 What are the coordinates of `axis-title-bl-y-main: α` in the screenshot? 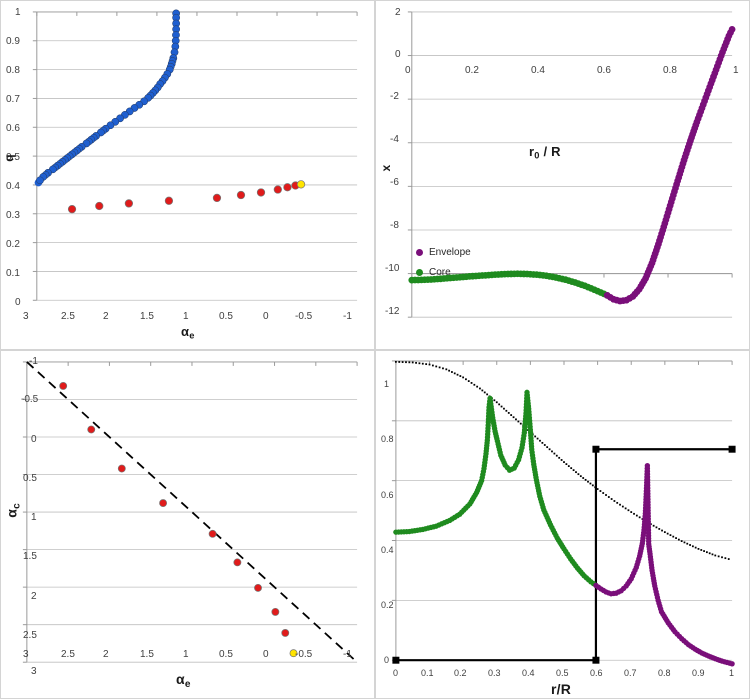 It's located at (11, 513).